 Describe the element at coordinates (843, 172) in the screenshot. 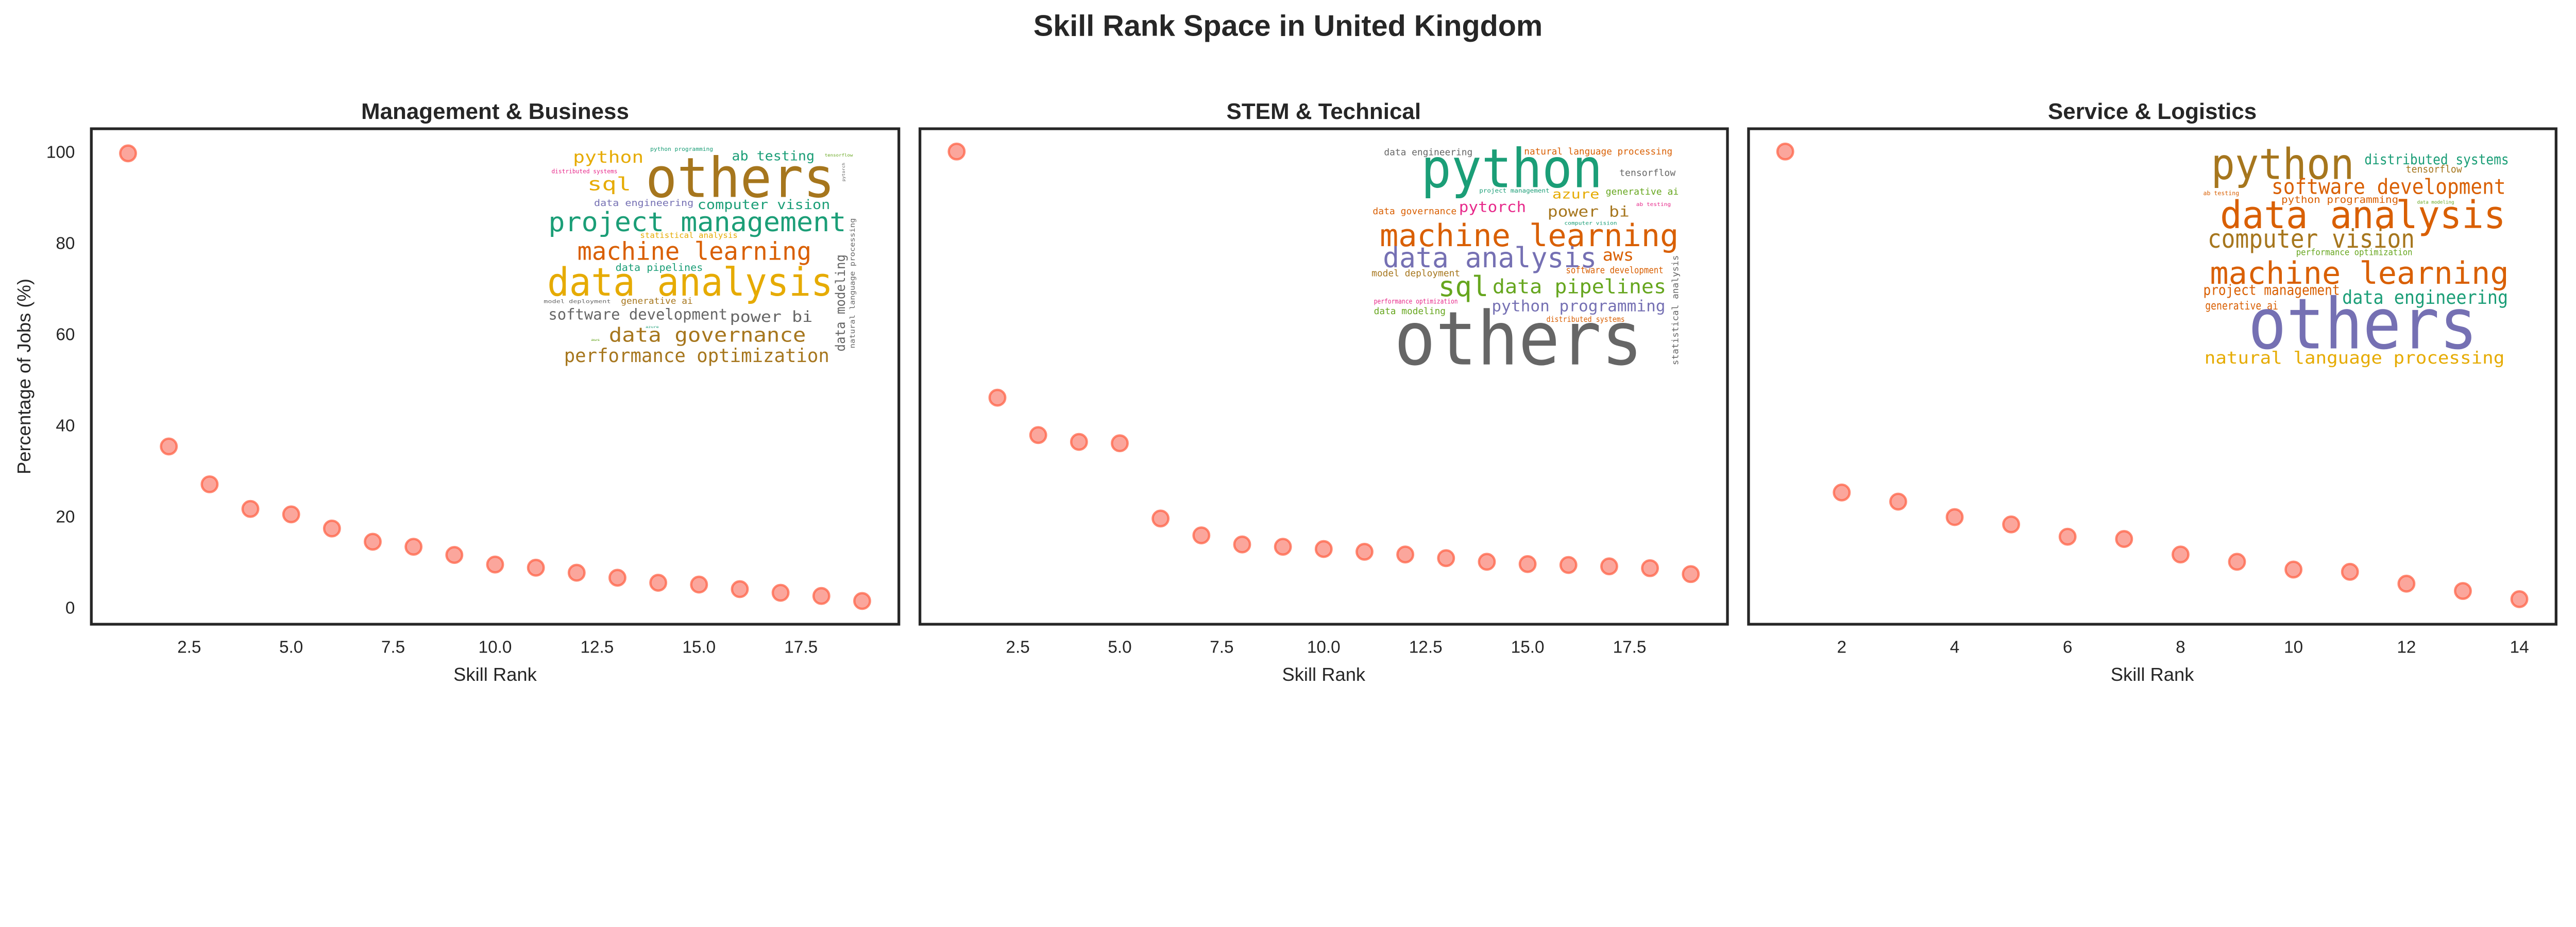

I see `wordcloud-word: pytorch` at that location.